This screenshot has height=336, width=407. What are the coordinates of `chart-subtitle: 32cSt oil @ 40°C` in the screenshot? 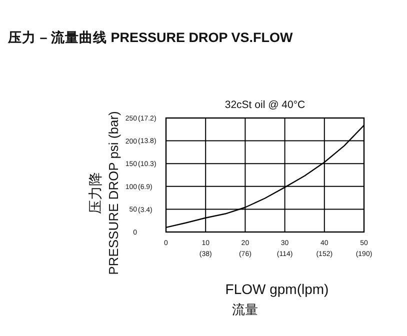 It's located at (265, 105).